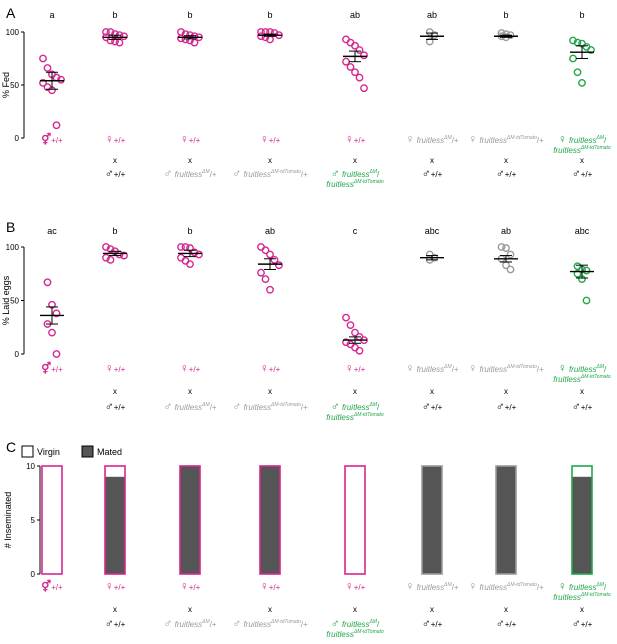  I want to click on legend-mated-swatch, so click(87, 451).